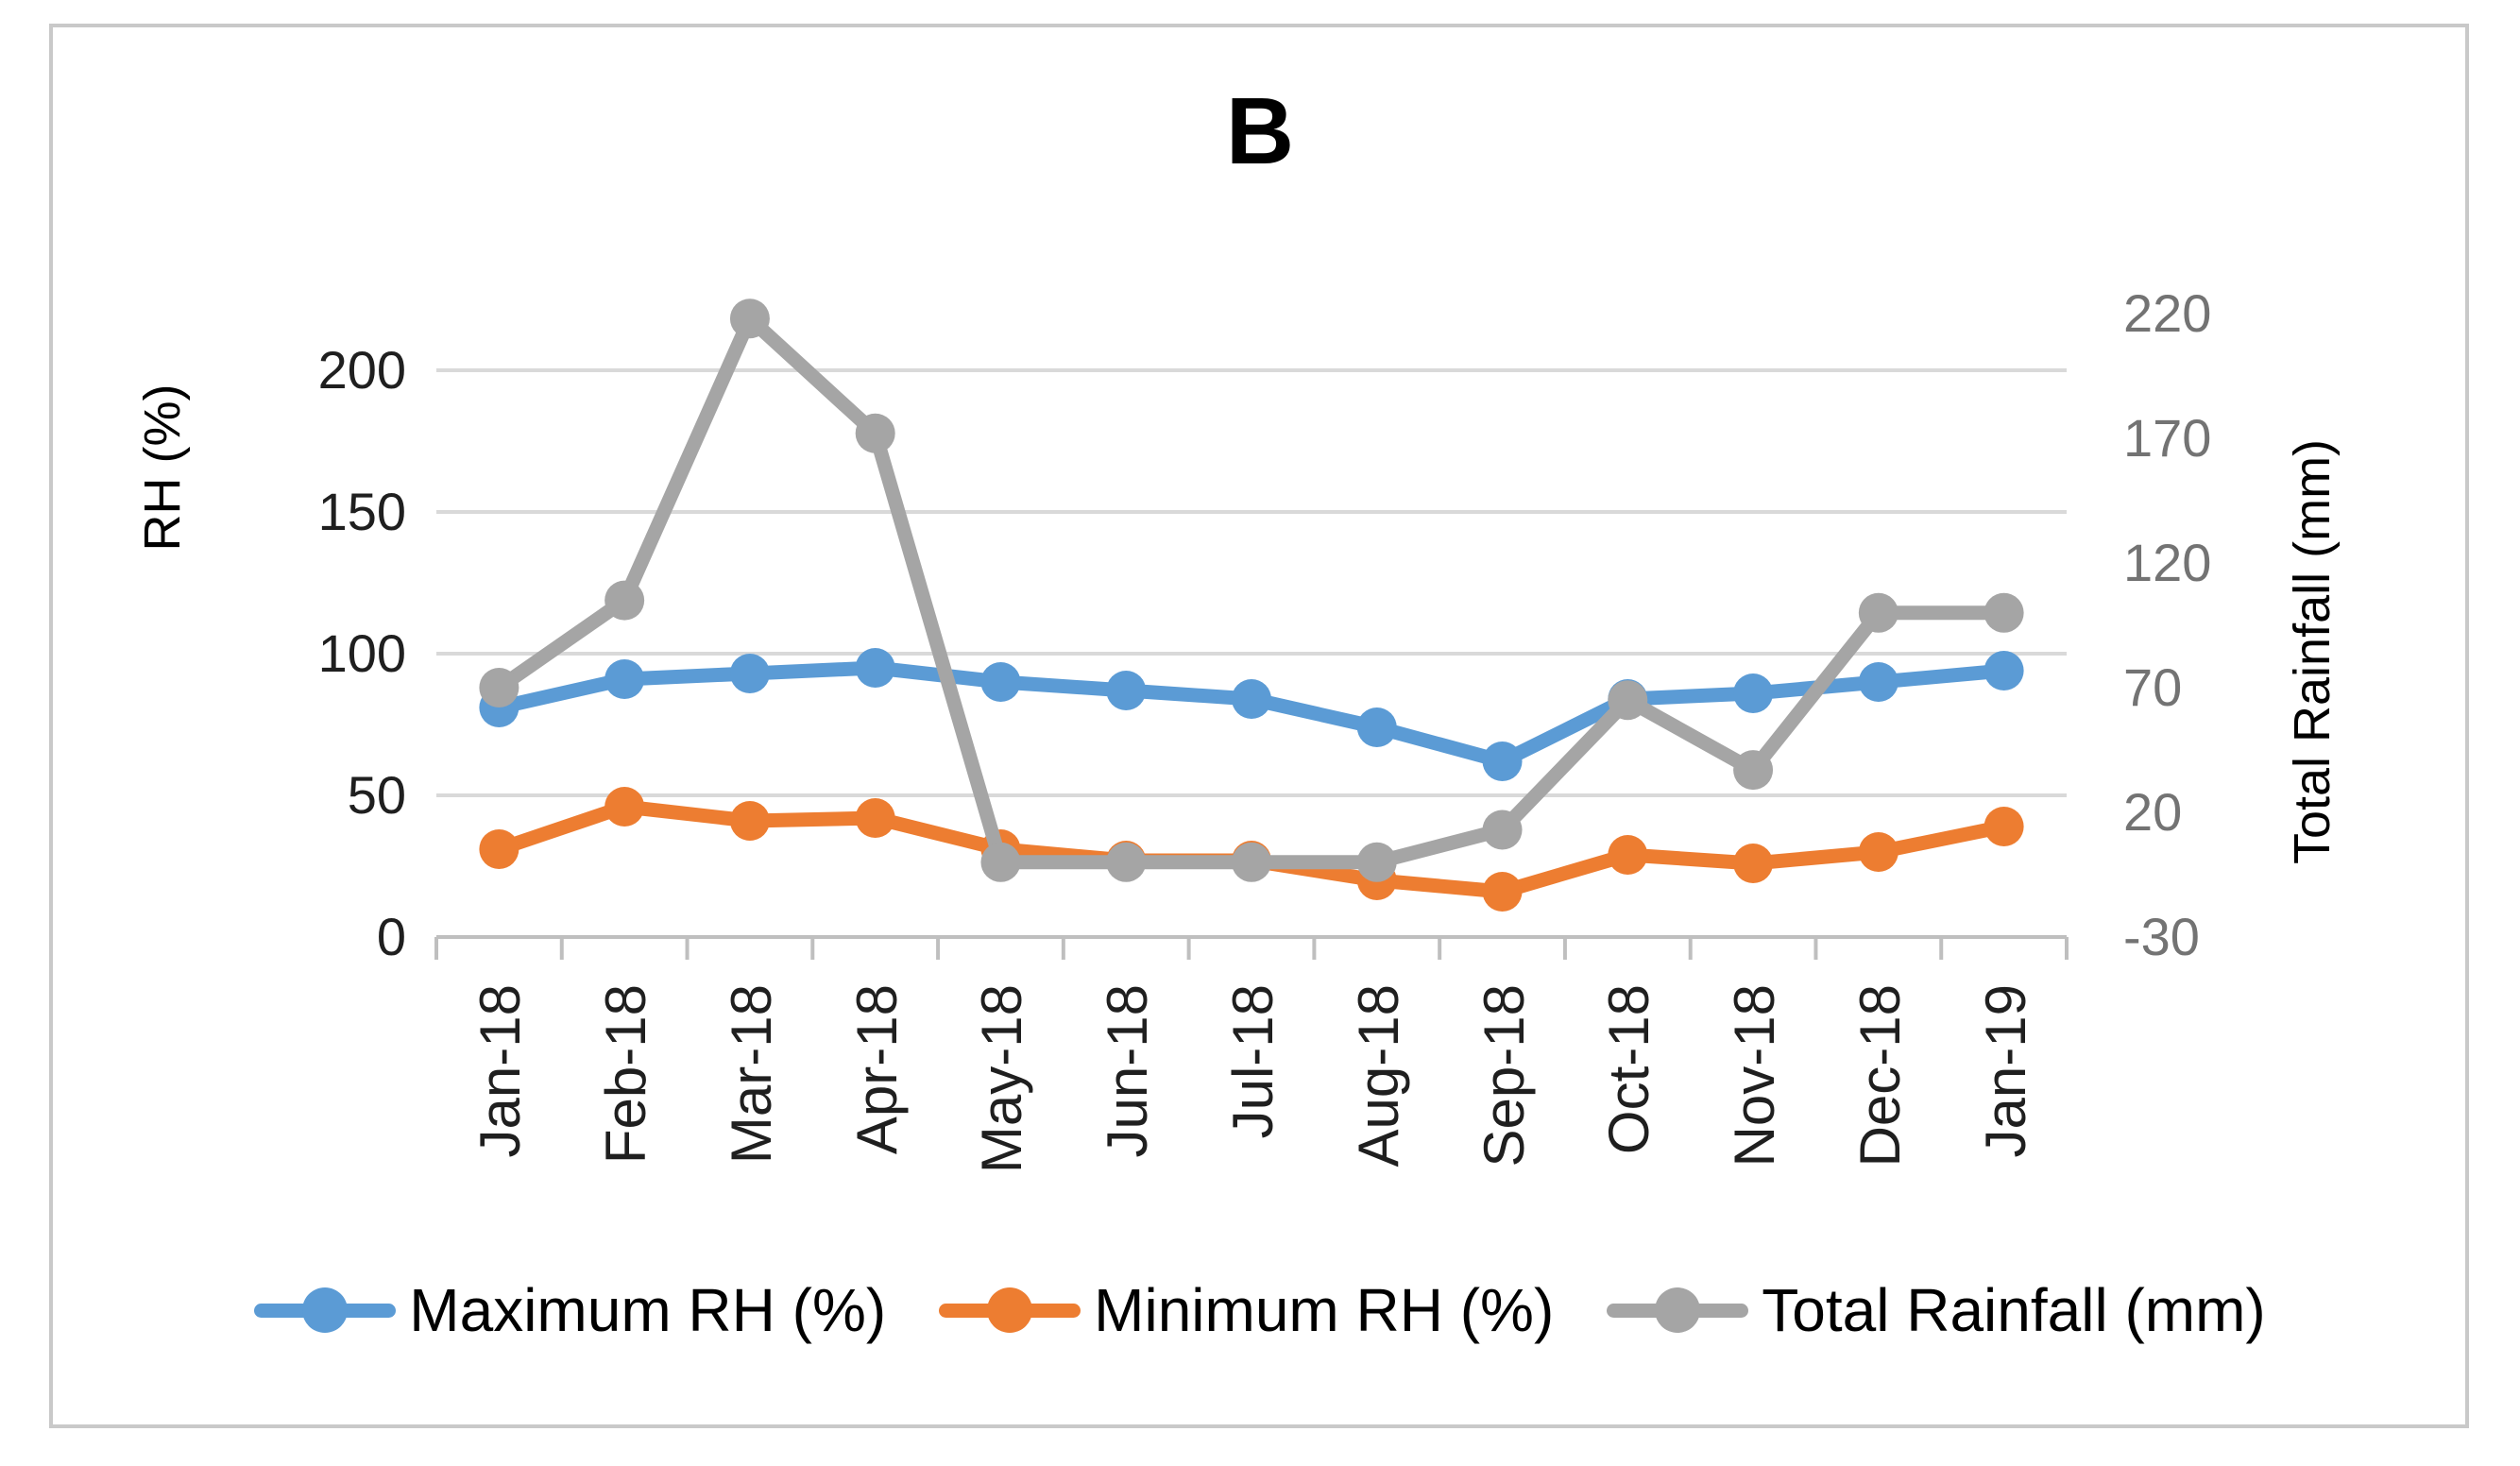 The image size is (2520, 1466). What do you see at coordinates (1880, 1076) in the screenshot?
I see `x-category-label: Dec-18` at bounding box center [1880, 1076].